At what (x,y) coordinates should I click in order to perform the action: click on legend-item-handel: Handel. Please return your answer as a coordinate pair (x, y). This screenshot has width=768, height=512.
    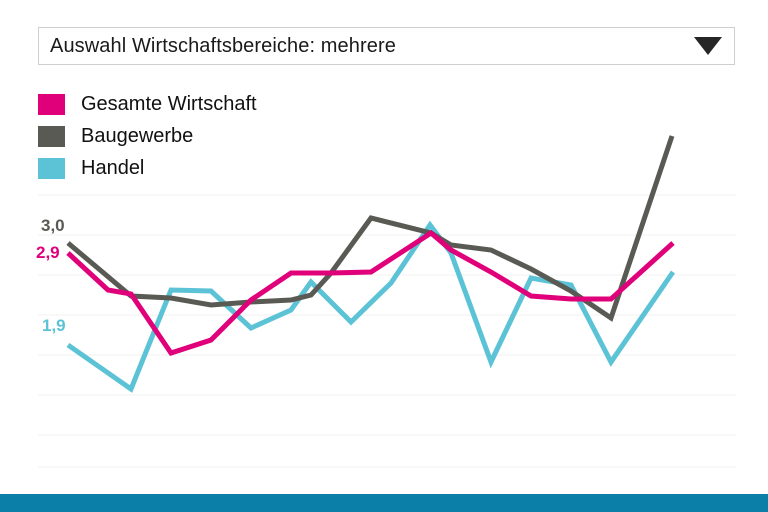
    Looking at the image, I should click on (147, 168).